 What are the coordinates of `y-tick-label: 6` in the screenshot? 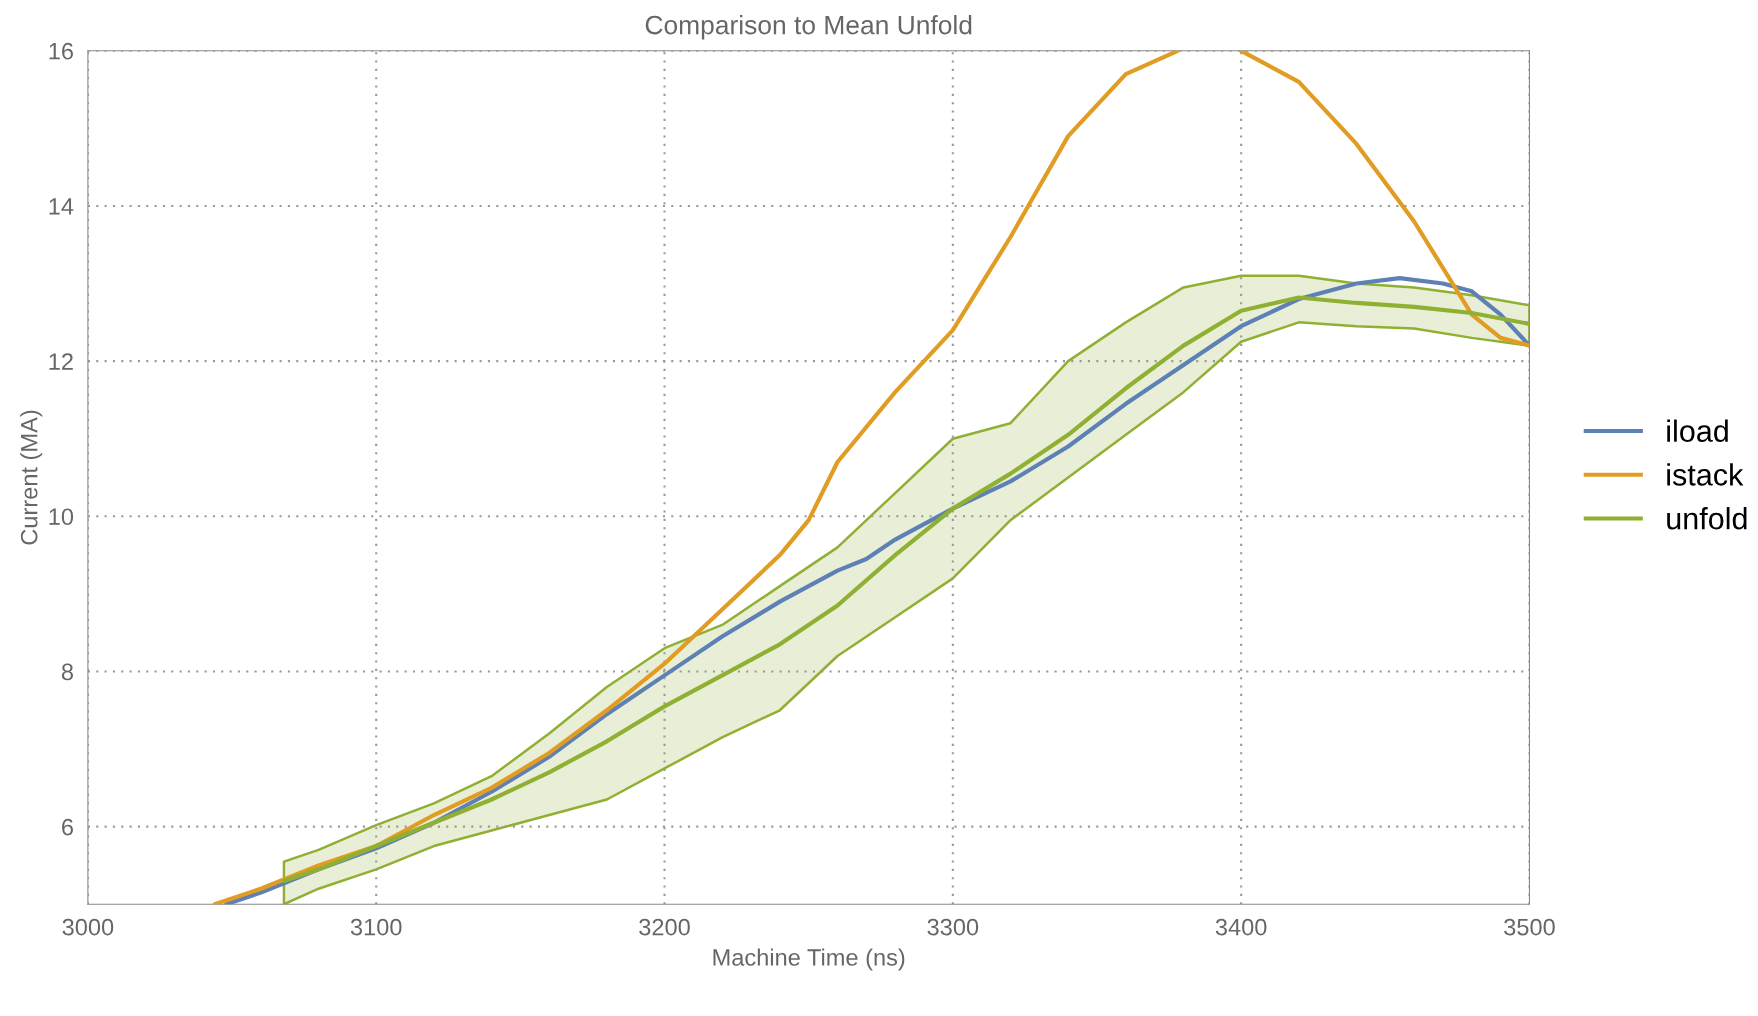 It's located at (67, 827).